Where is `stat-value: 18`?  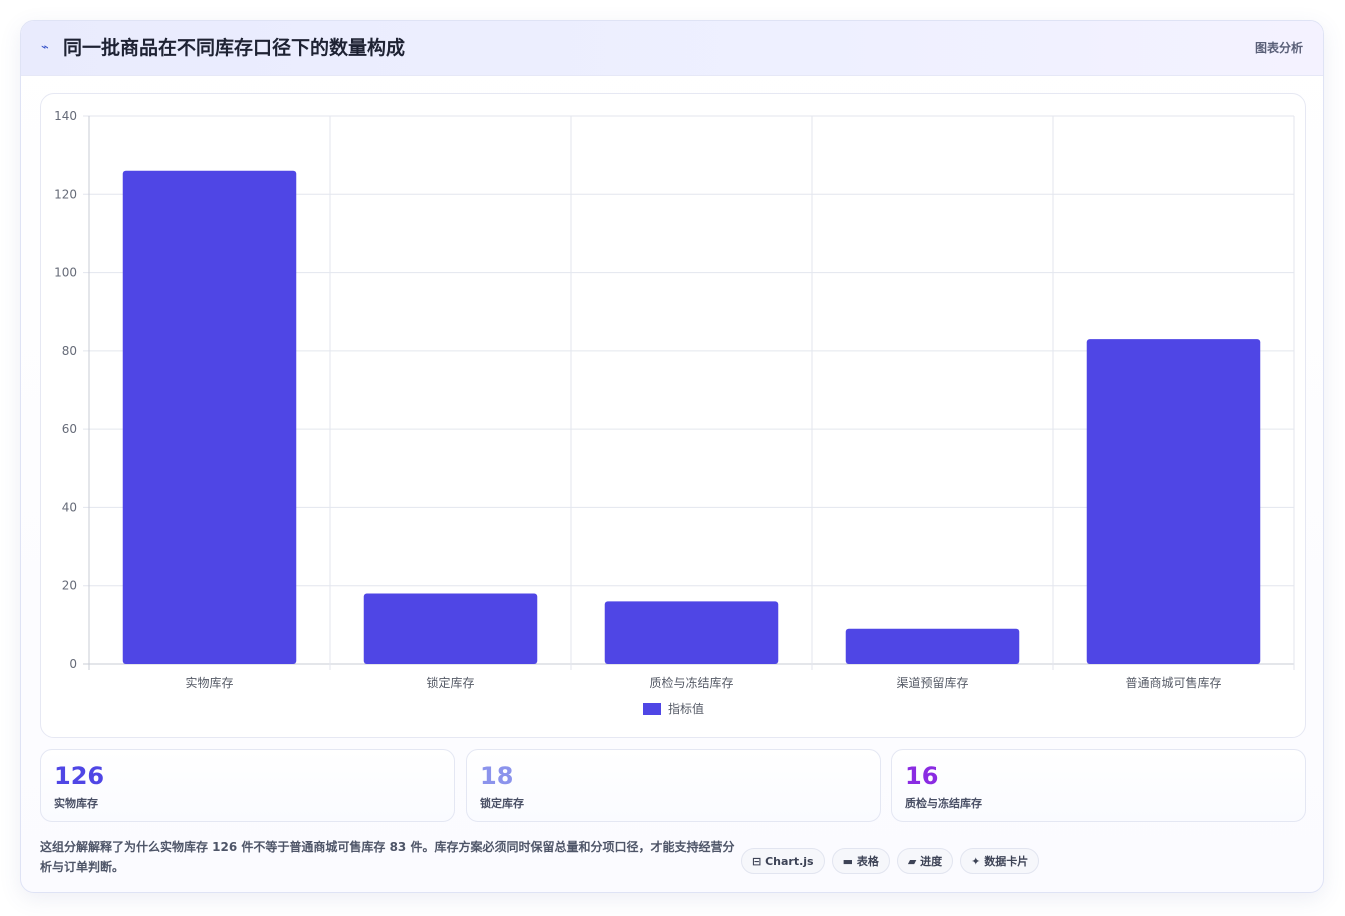 stat-value: 18 is located at coordinates (497, 776).